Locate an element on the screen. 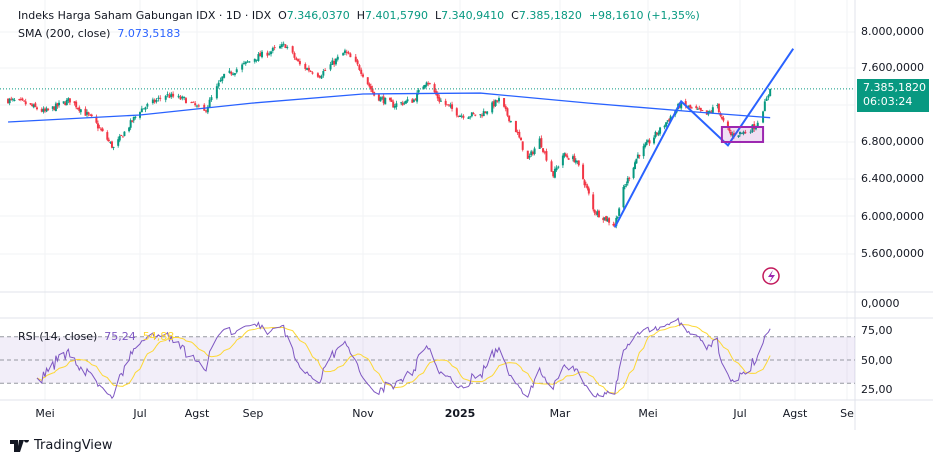 Image resolution: width=933 pixels, height=464 pixels. bar-countdown: 06:03:24 is located at coordinates (888, 101).